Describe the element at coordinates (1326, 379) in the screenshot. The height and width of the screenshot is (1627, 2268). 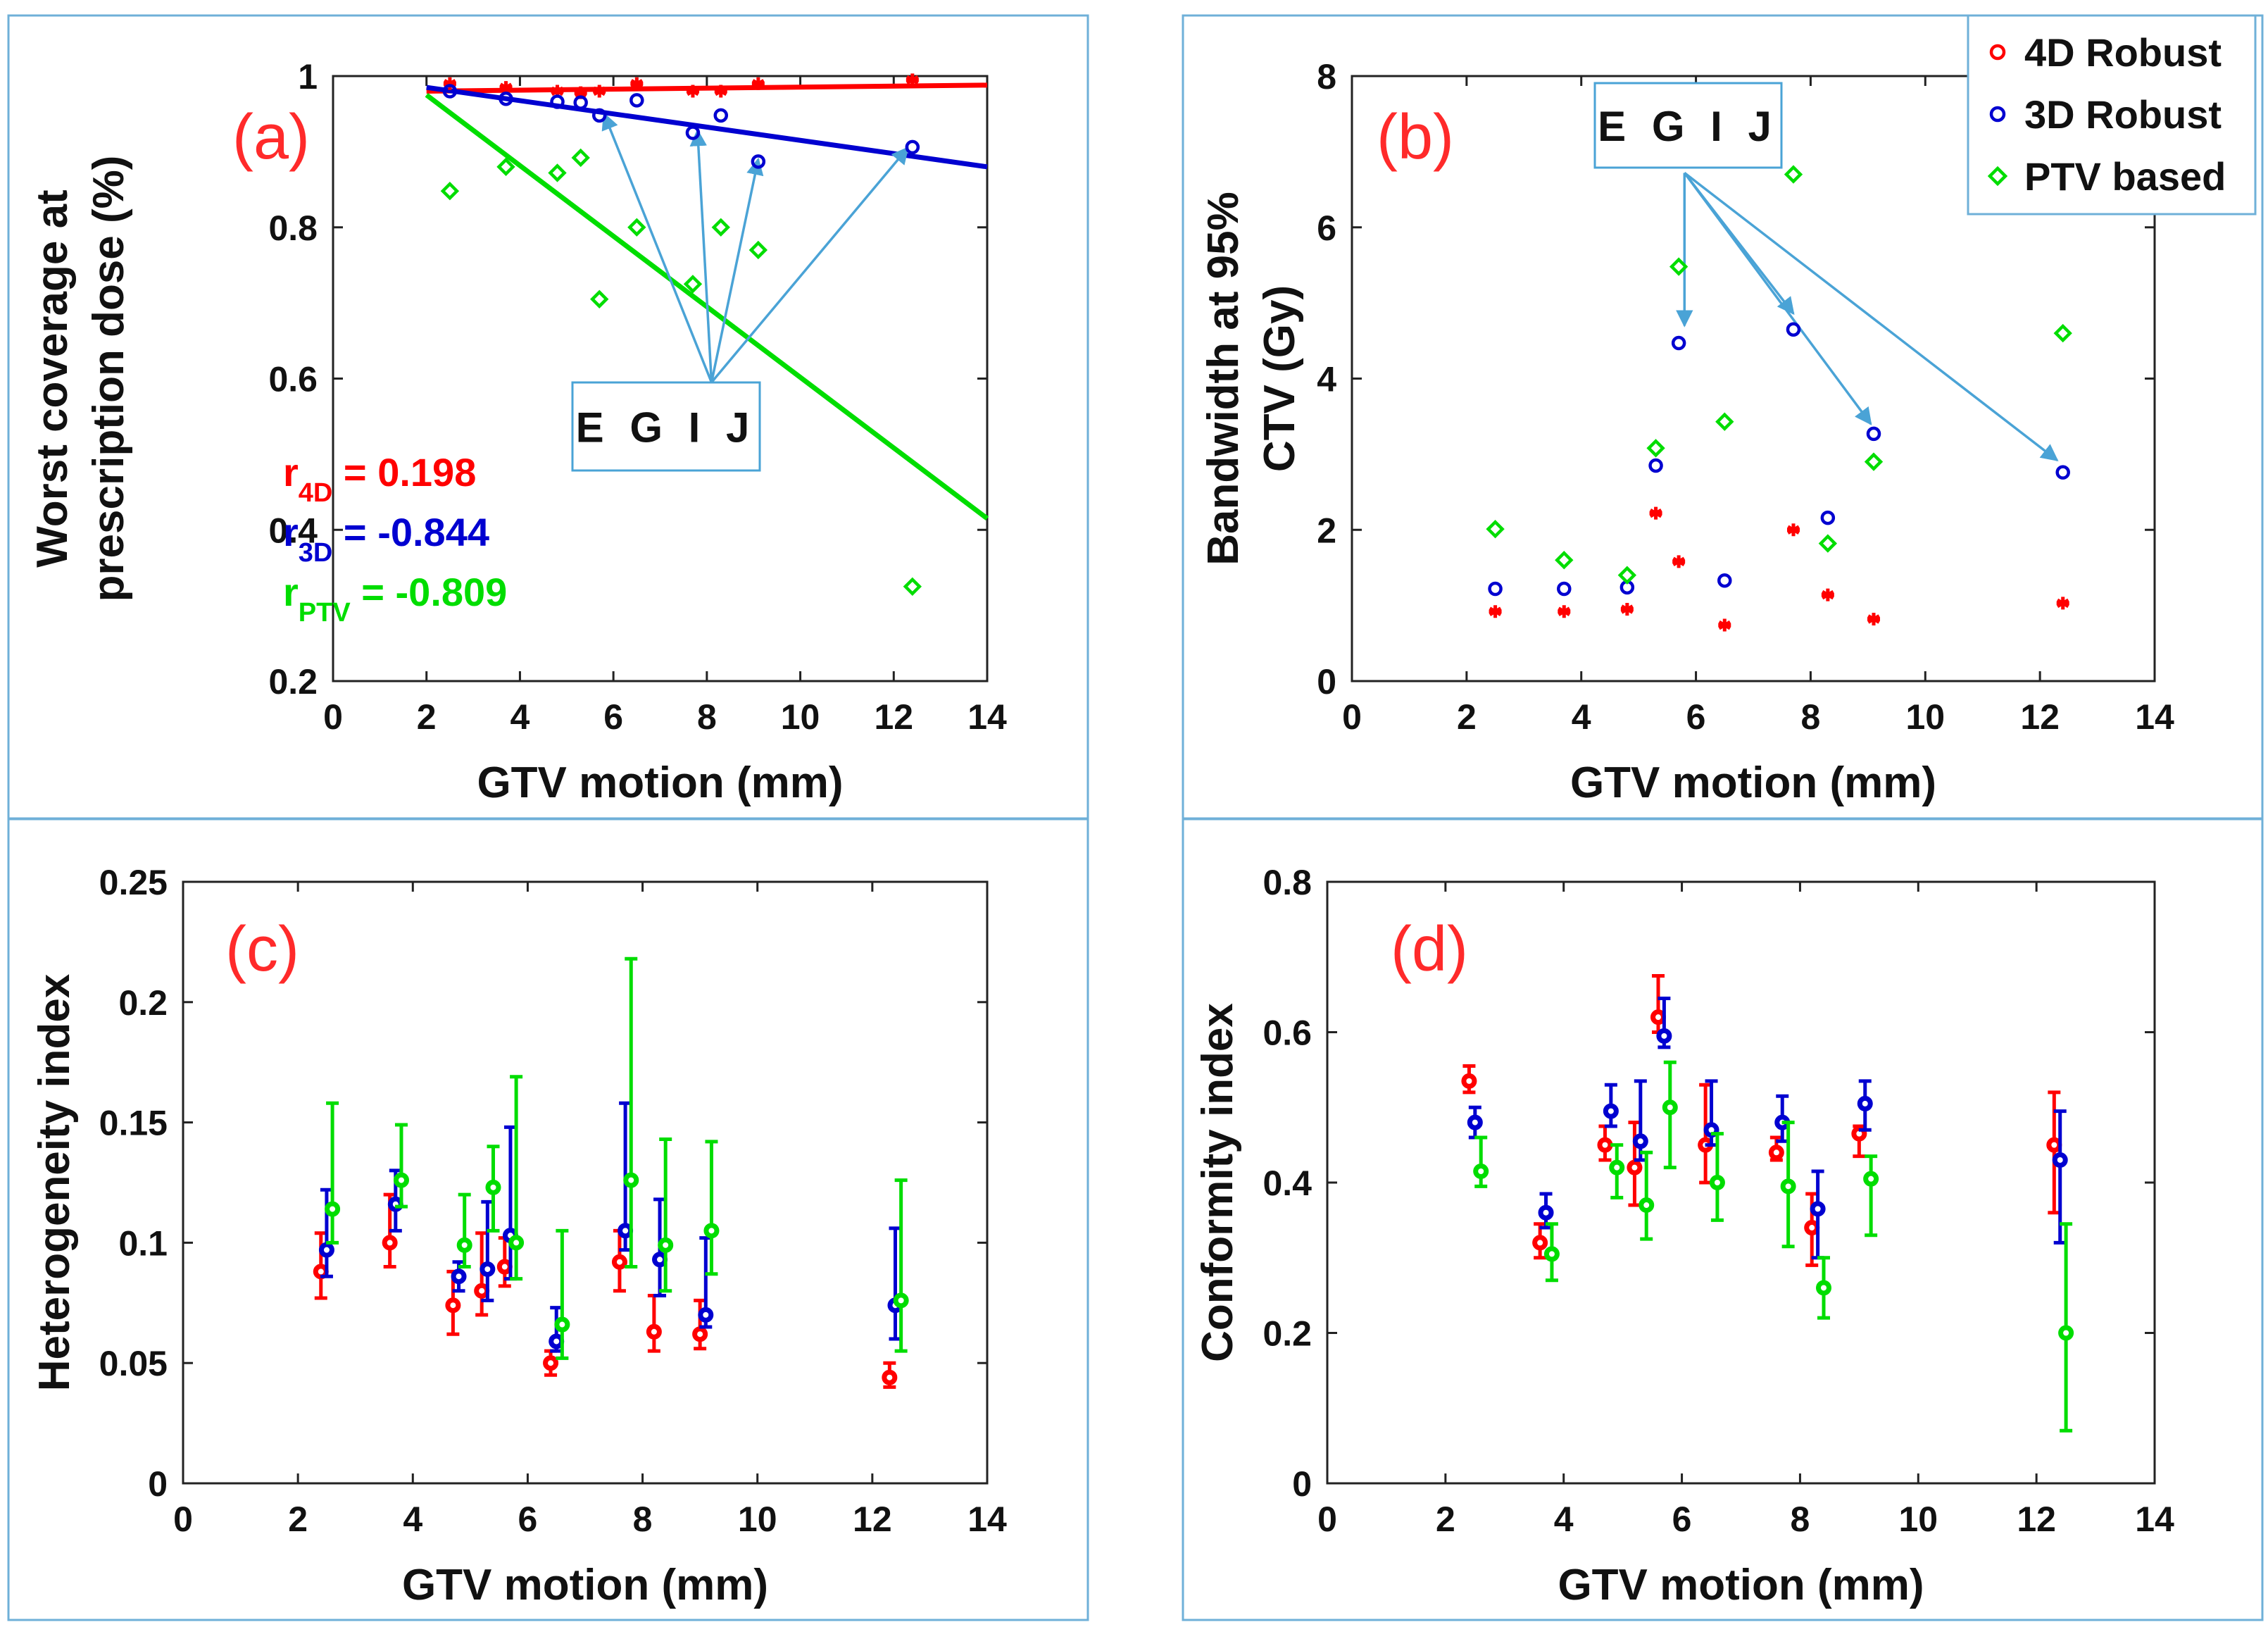
I see `y-tick-label: 4` at that location.